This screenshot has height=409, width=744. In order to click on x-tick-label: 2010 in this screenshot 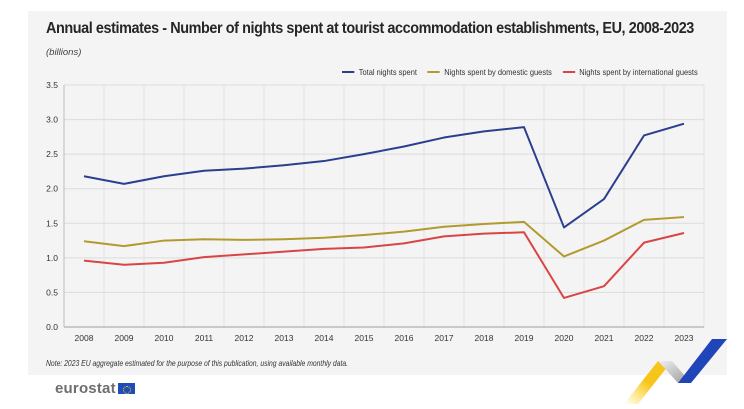, I will do `click(164, 338)`.